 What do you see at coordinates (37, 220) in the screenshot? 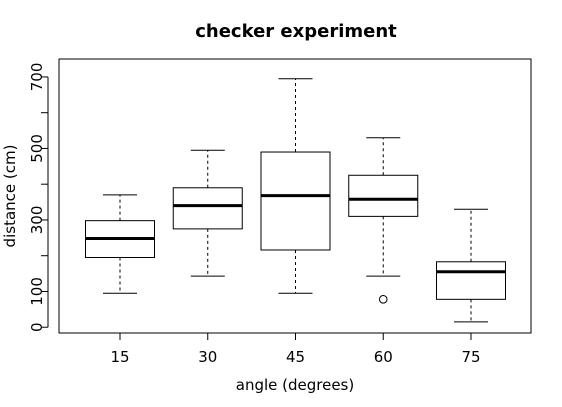
I see `y-tick-label: 300` at bounding box center [37, 220].